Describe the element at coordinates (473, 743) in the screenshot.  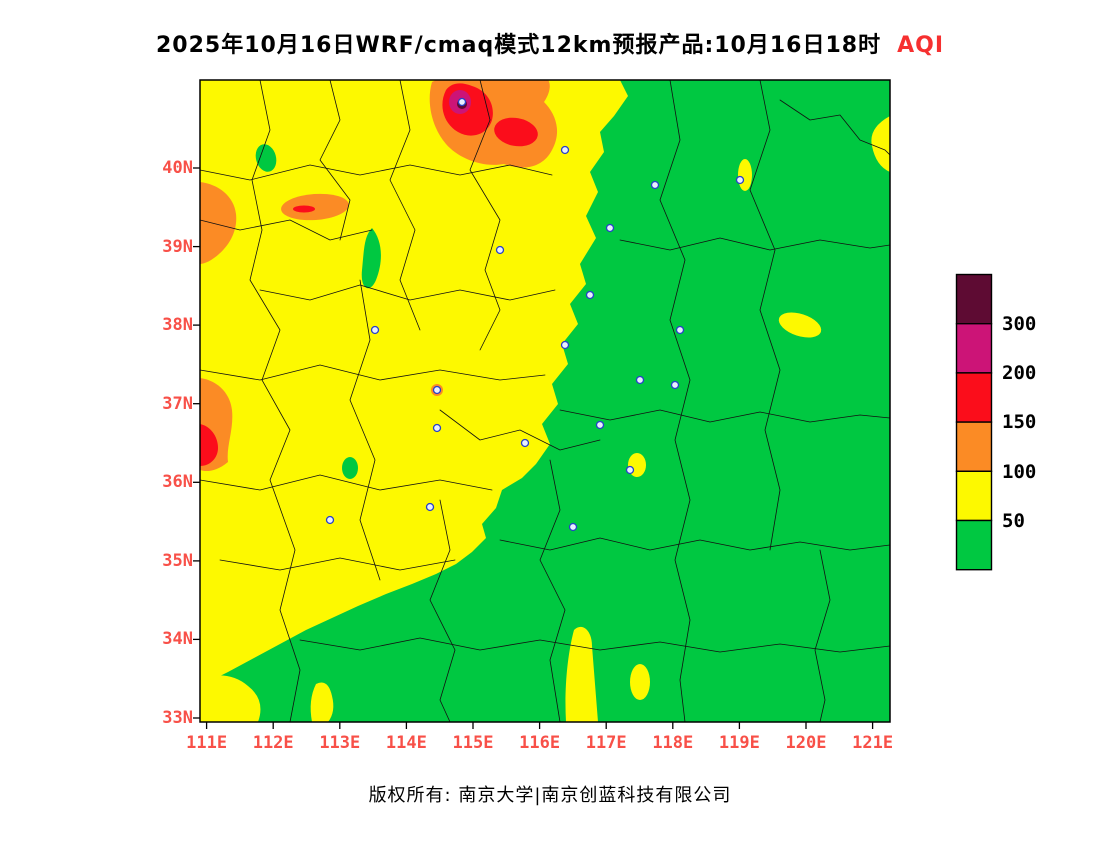
I see `lon-label: 115E` at that location.